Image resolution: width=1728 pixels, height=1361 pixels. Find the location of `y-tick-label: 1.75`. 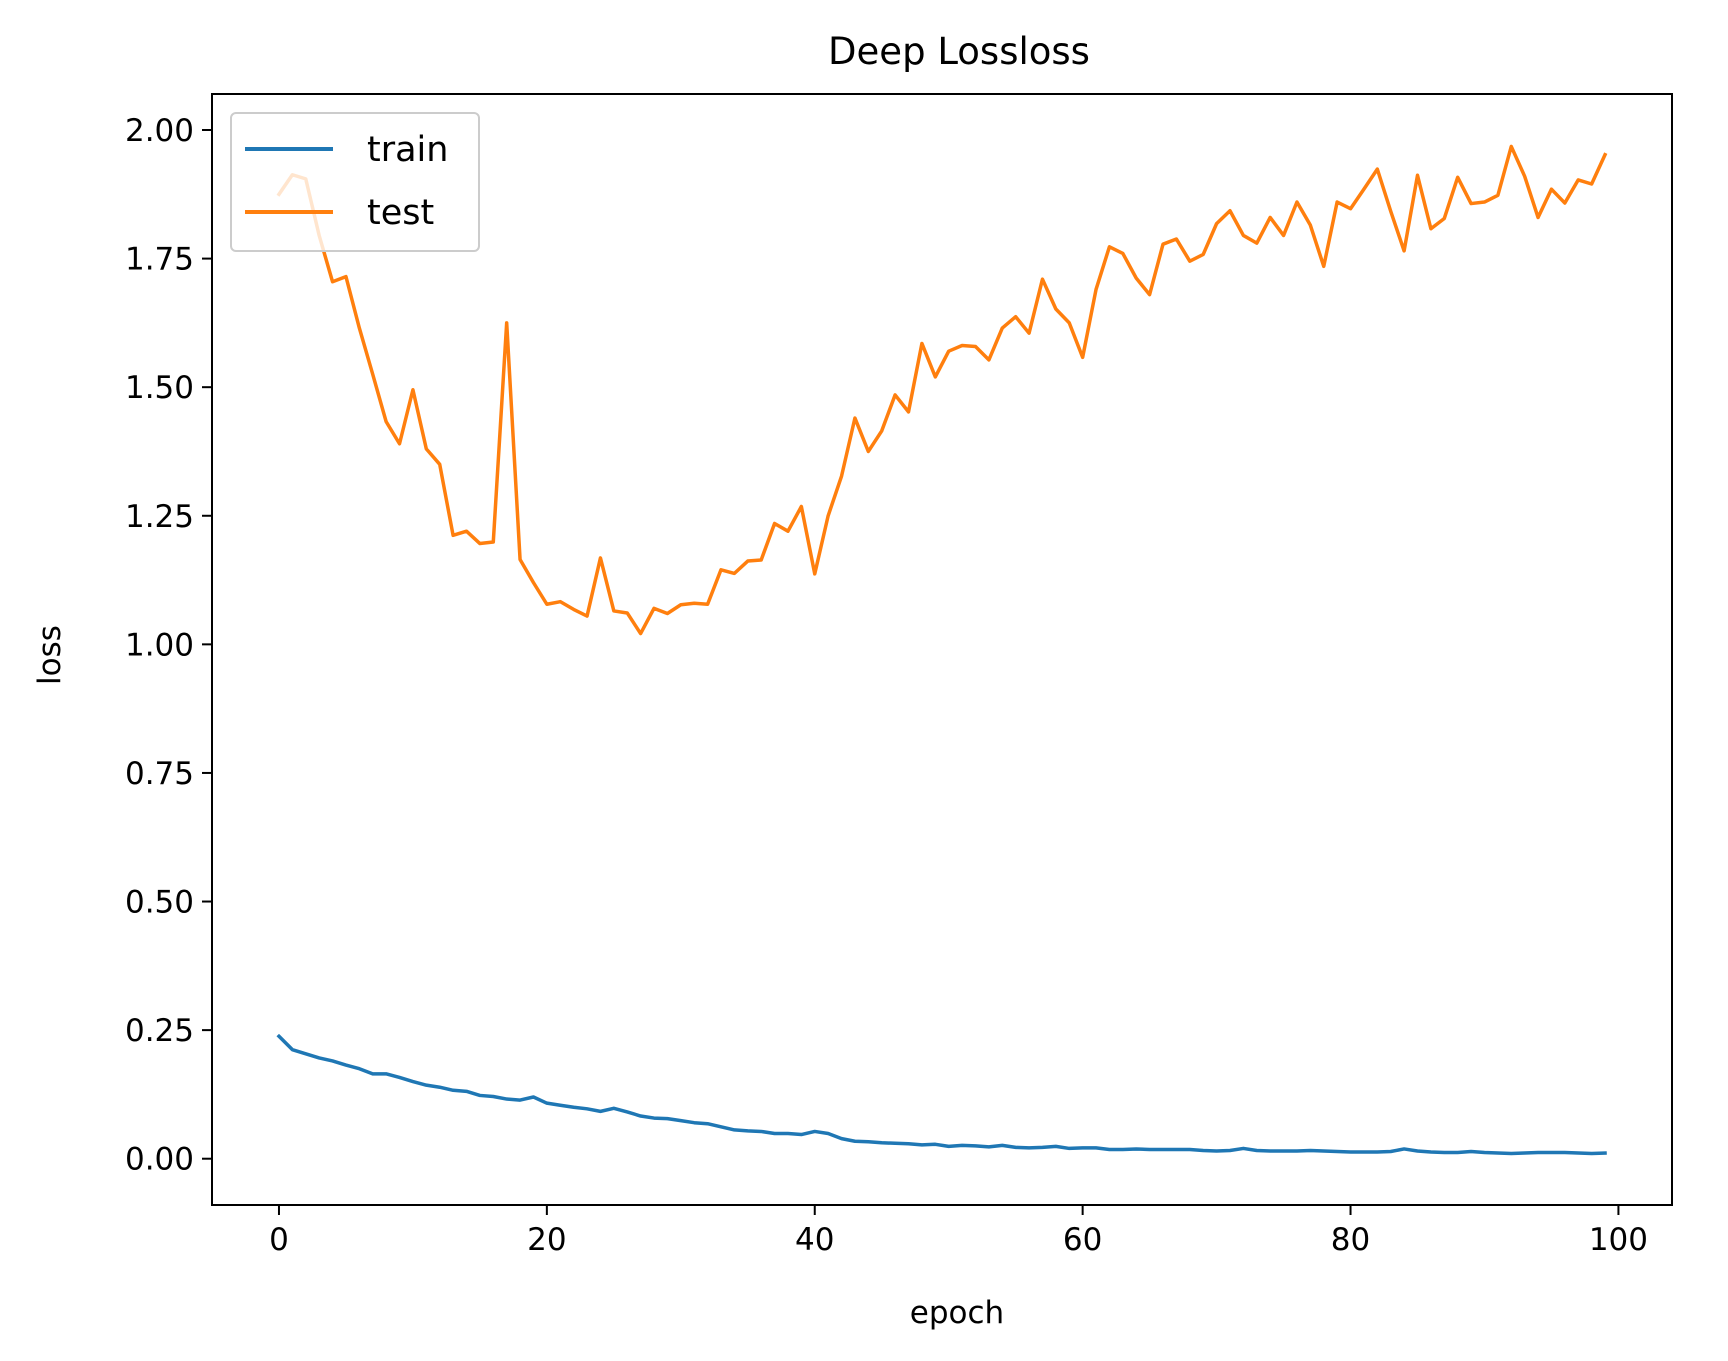

y-tick-label: 1.75 is located at coordinates (159, 260).